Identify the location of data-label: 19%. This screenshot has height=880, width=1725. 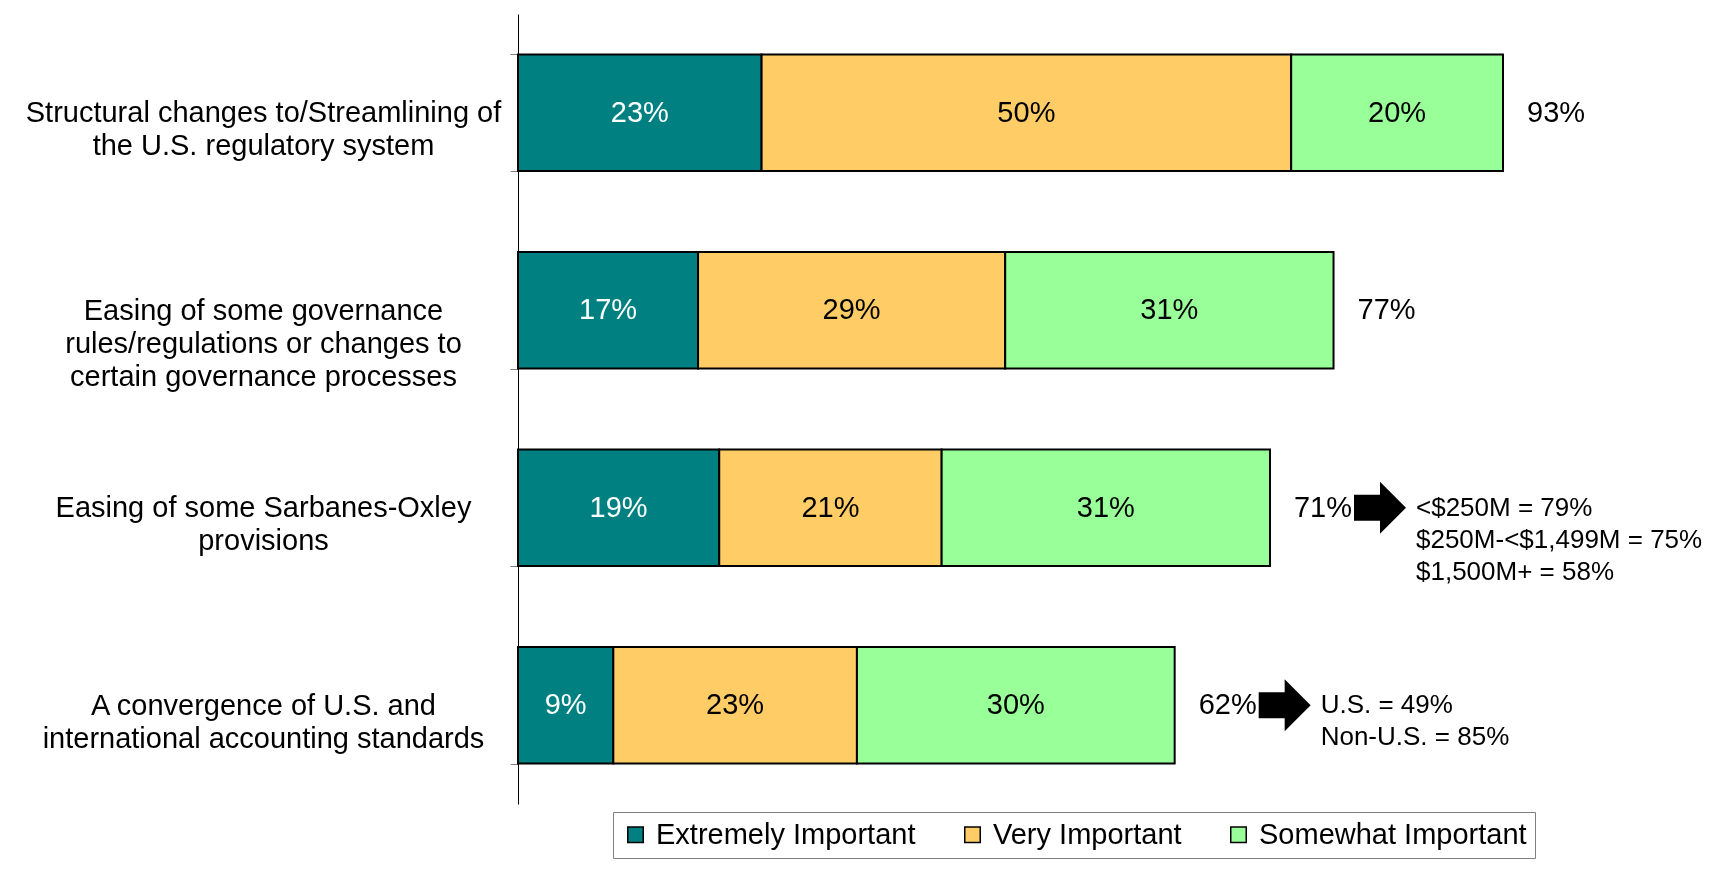
(618, 506).